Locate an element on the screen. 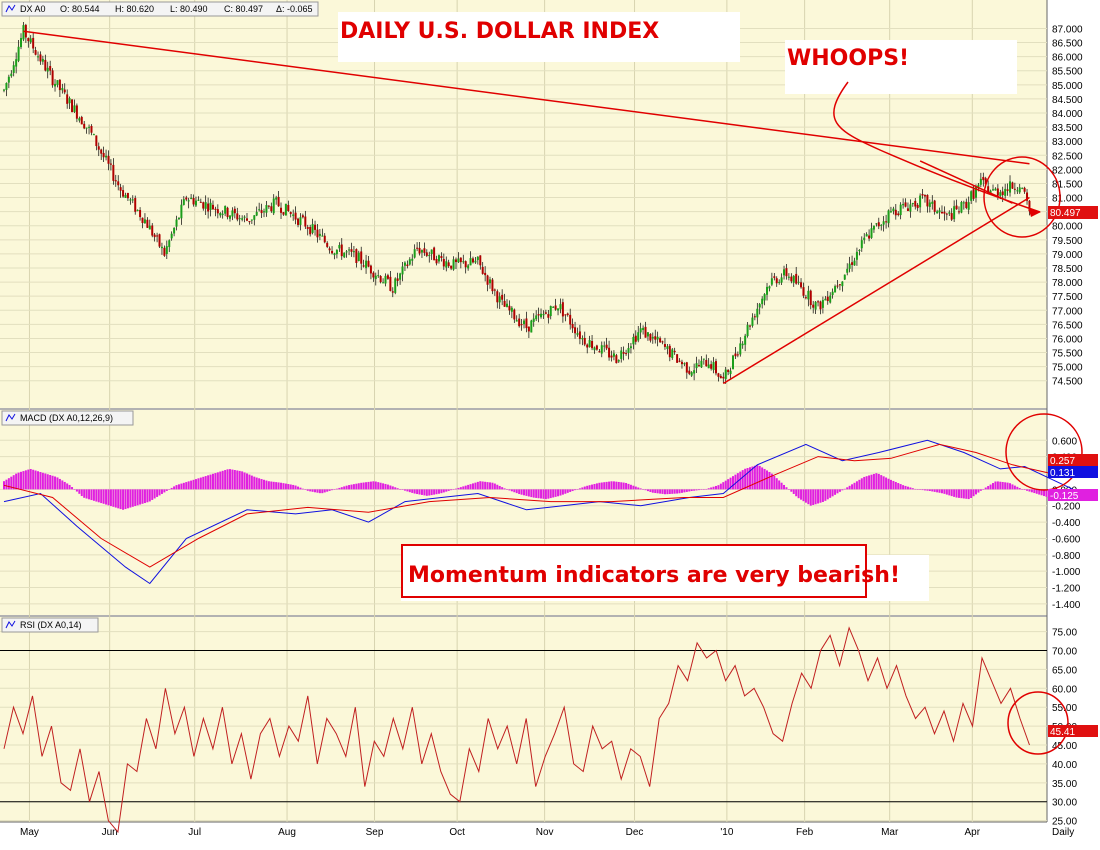 This screenshot has height=850, width=1100. price-tick-label: 82.000 is located at coordinates (1067, 170).